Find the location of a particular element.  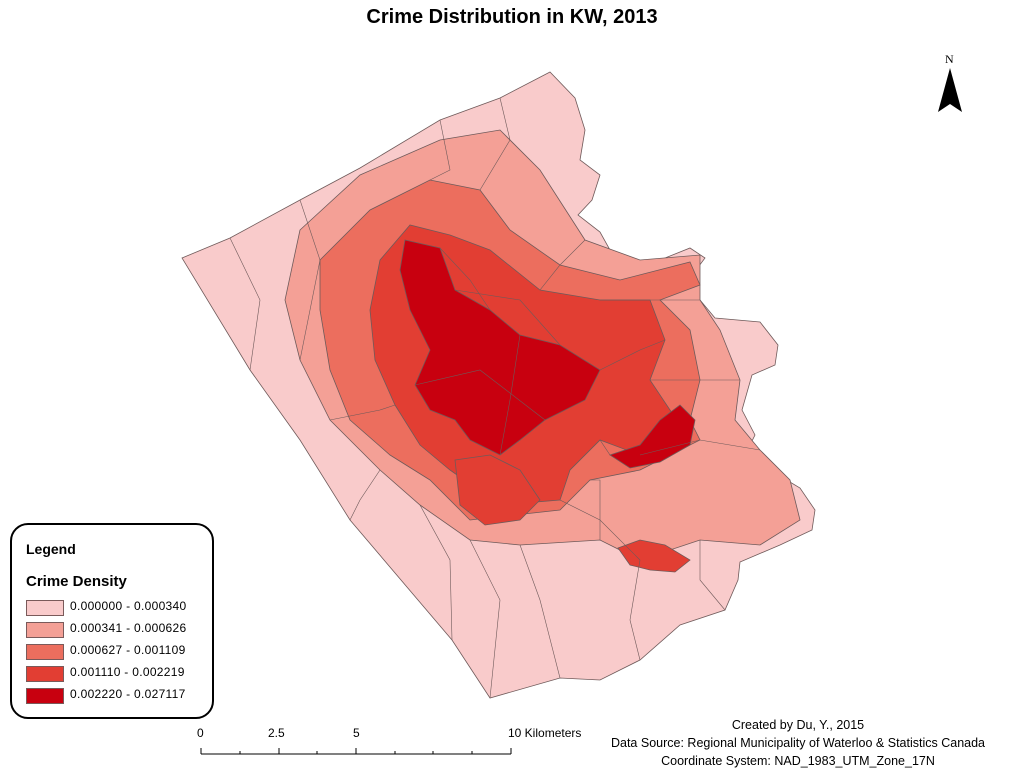

scale-label: 0 is located at coordinates (200, 733).